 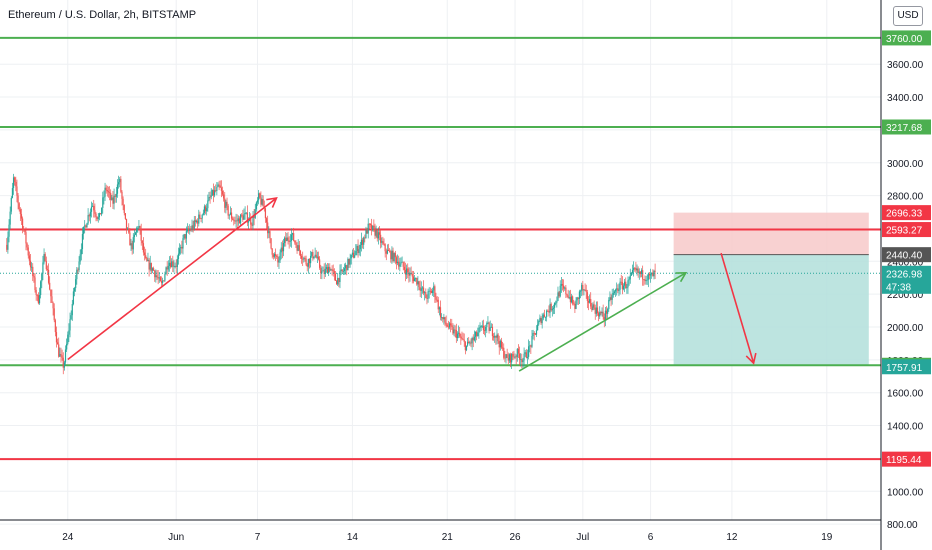 What do you see at coordinates (603, 321) in the screenshot?
I see `trend-arrow` at bounding box center [603, 321].